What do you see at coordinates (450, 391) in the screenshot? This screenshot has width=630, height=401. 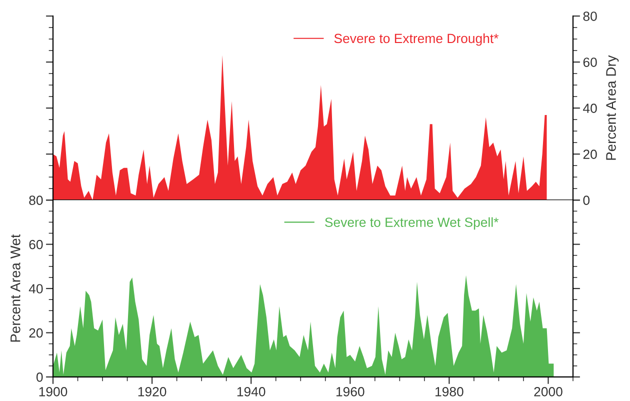 I see `x-tick-label: 1980` at bounding box center [450, 391].